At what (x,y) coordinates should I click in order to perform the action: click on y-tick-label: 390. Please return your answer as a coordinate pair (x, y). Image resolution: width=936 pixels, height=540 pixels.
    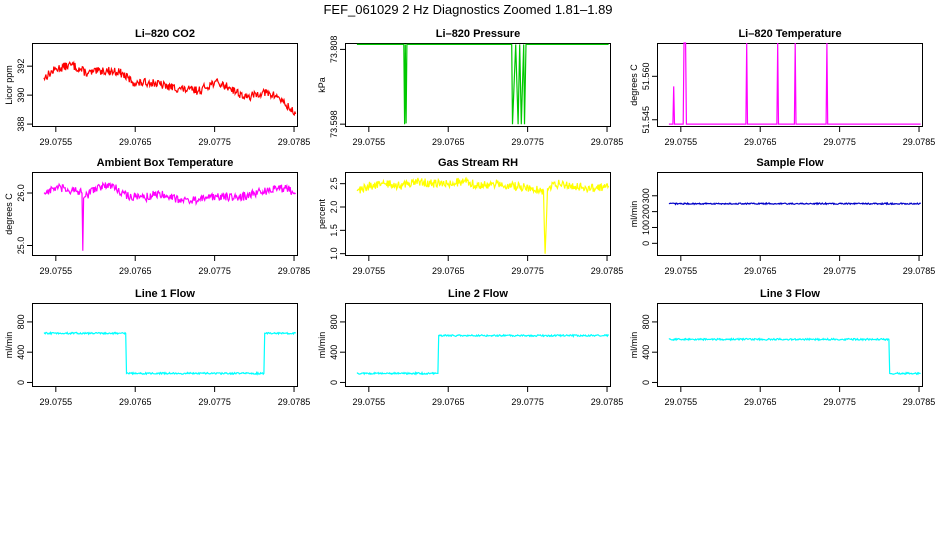
    Looking at the image, I should click on (21, 95).